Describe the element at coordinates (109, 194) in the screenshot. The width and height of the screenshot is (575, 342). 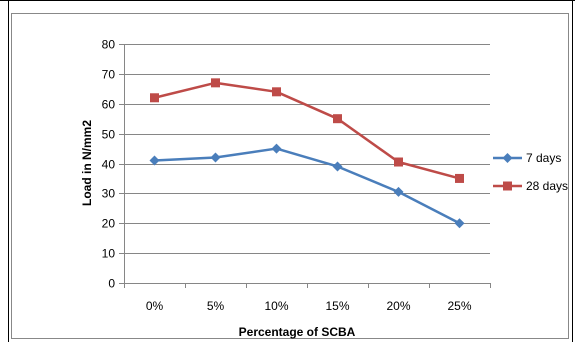
I see `y-tick-label: 30` at that location.